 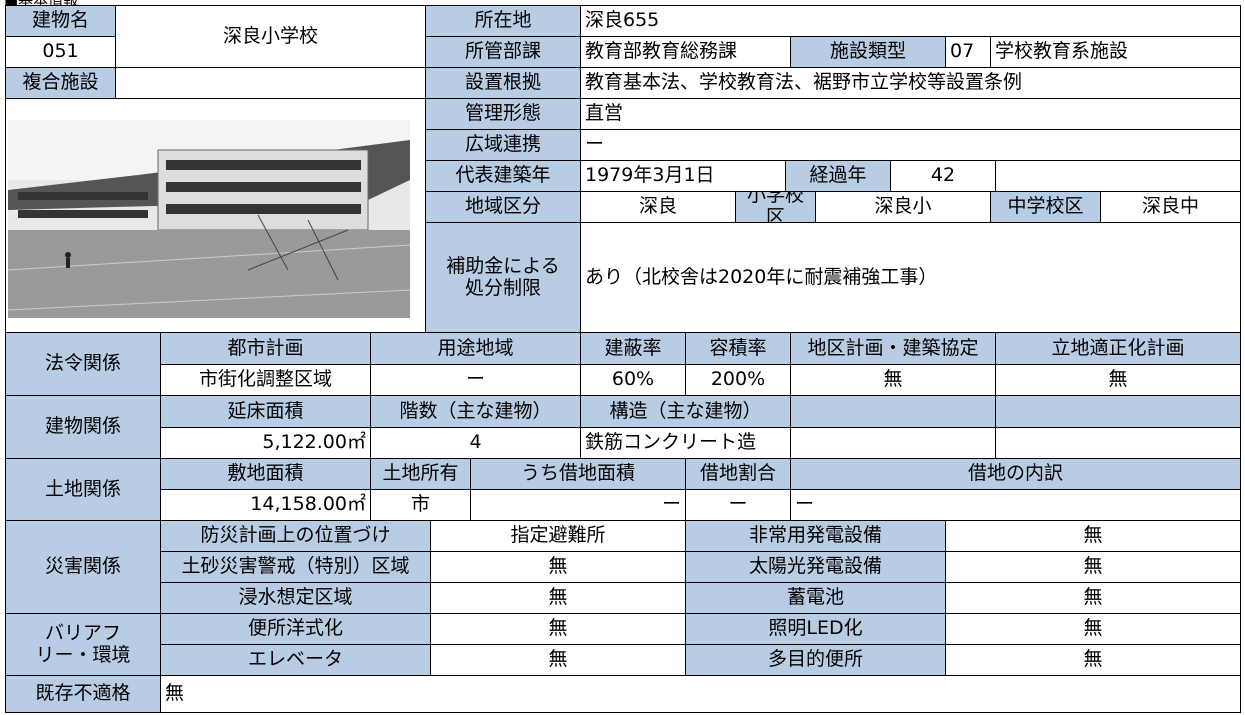 What do you see at coordinates (683, 176) in the screenshot?
I see `value-cell: 1979年3月1日` at bounding box center [683, 176].